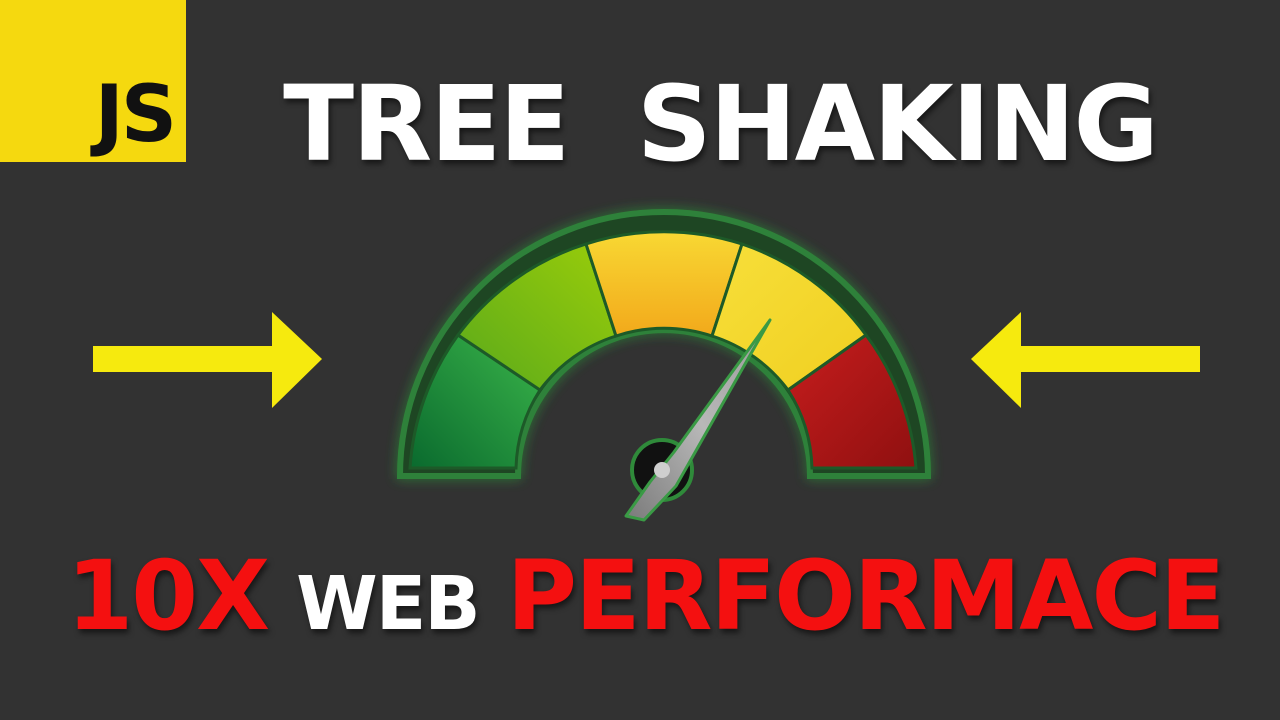 The height and width of the screenshot is (720, 1280). What do you see at coordinates (721, 124) in the screenshot?
I see `headline-title: TREE SHAKING` at bounding box center [721, 124].